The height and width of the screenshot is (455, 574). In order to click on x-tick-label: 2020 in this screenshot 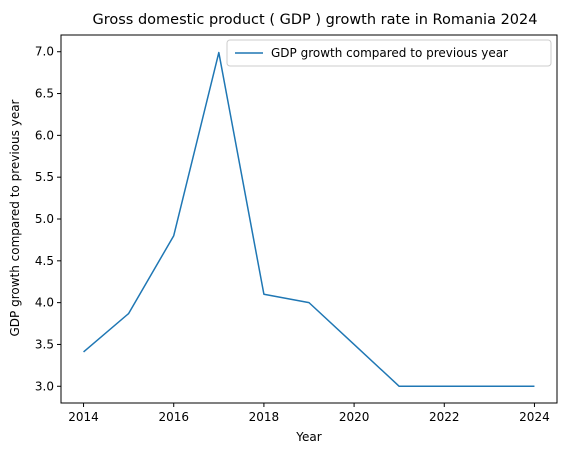, I will do `click(354, 417)`.